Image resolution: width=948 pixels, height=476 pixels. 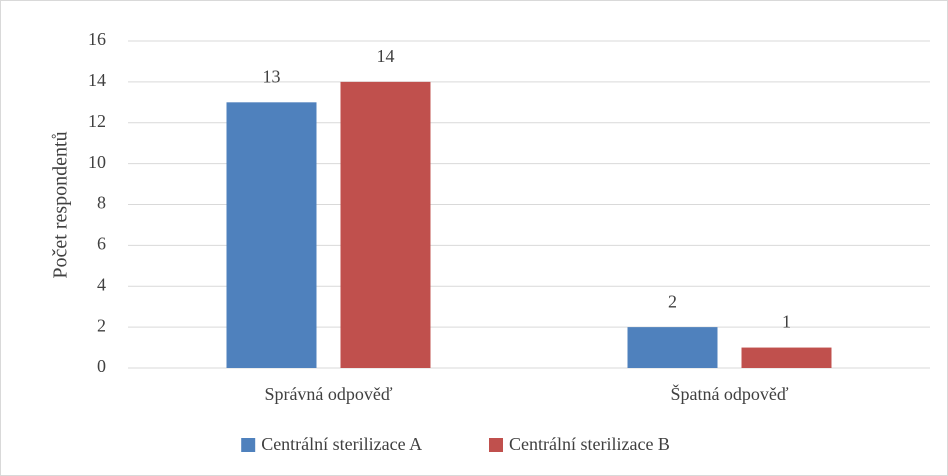 I want to click on y-tick-label: 14, so click(x=97, y=80).